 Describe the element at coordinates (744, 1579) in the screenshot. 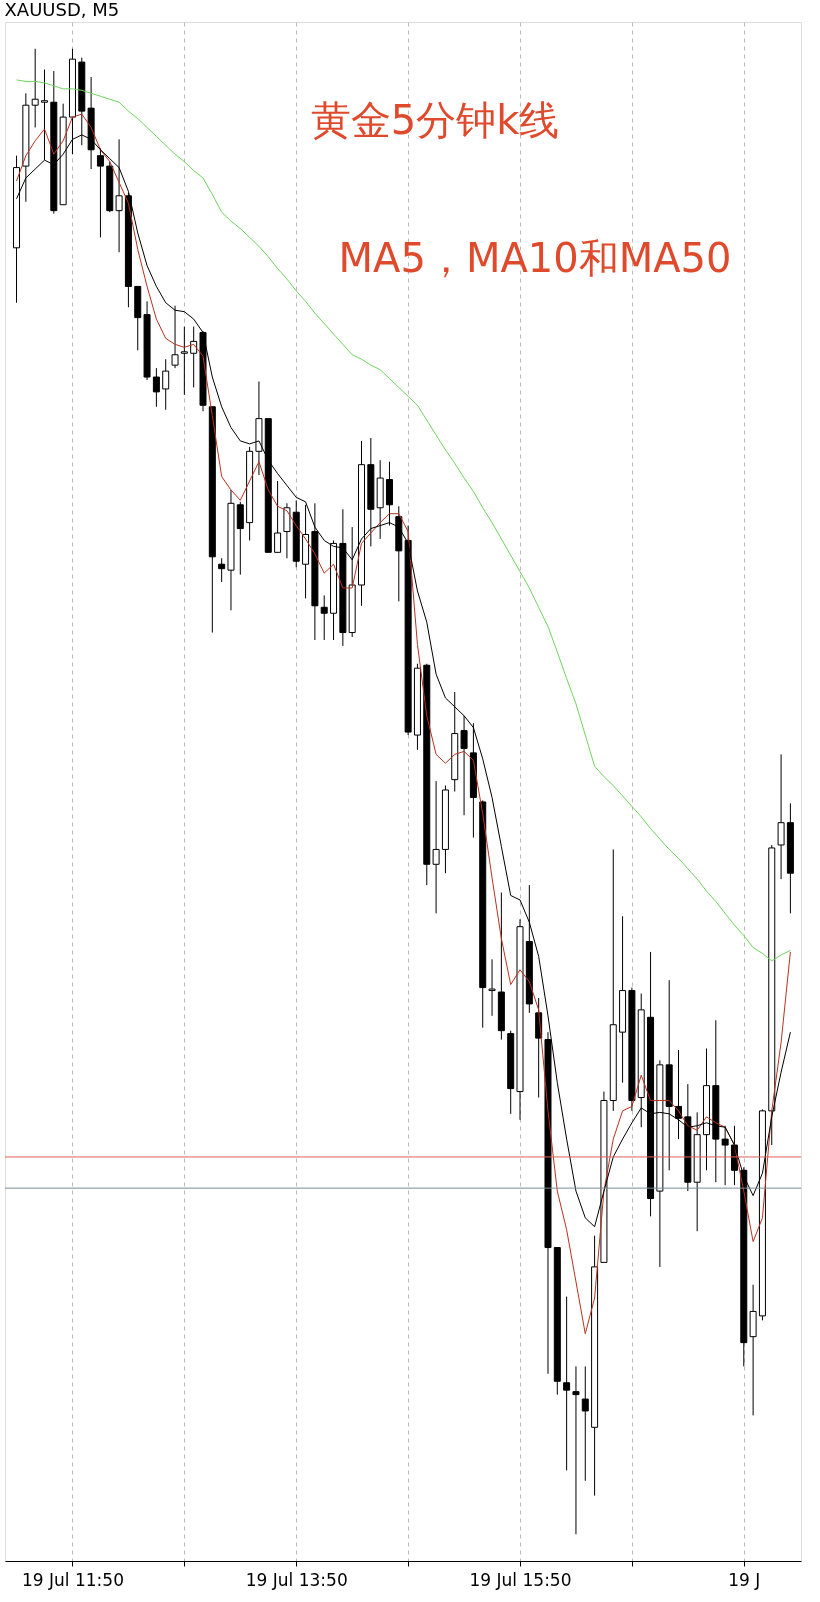

I see `x-tick-label: 19 J` at that location.